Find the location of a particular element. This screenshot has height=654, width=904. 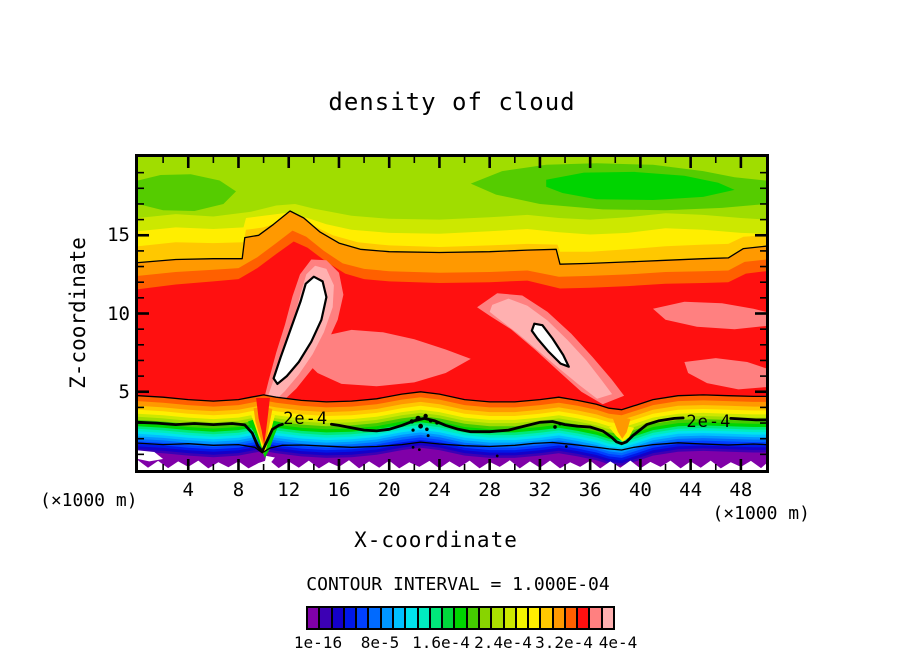

white-float-plume is located at coordinates (269, 459).